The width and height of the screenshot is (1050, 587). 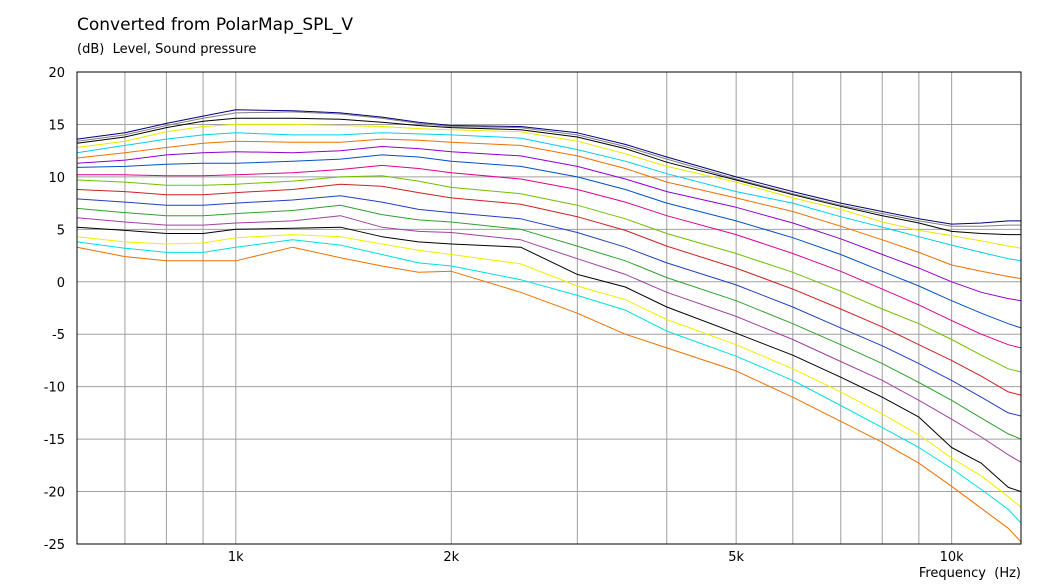 What do you see at coordinates (54, 309) in the screenshot?
I see `y-tick-labels: 20 15 10 5 0 -5 -10 -15 -20 -25` at bounding box center [54, 309].